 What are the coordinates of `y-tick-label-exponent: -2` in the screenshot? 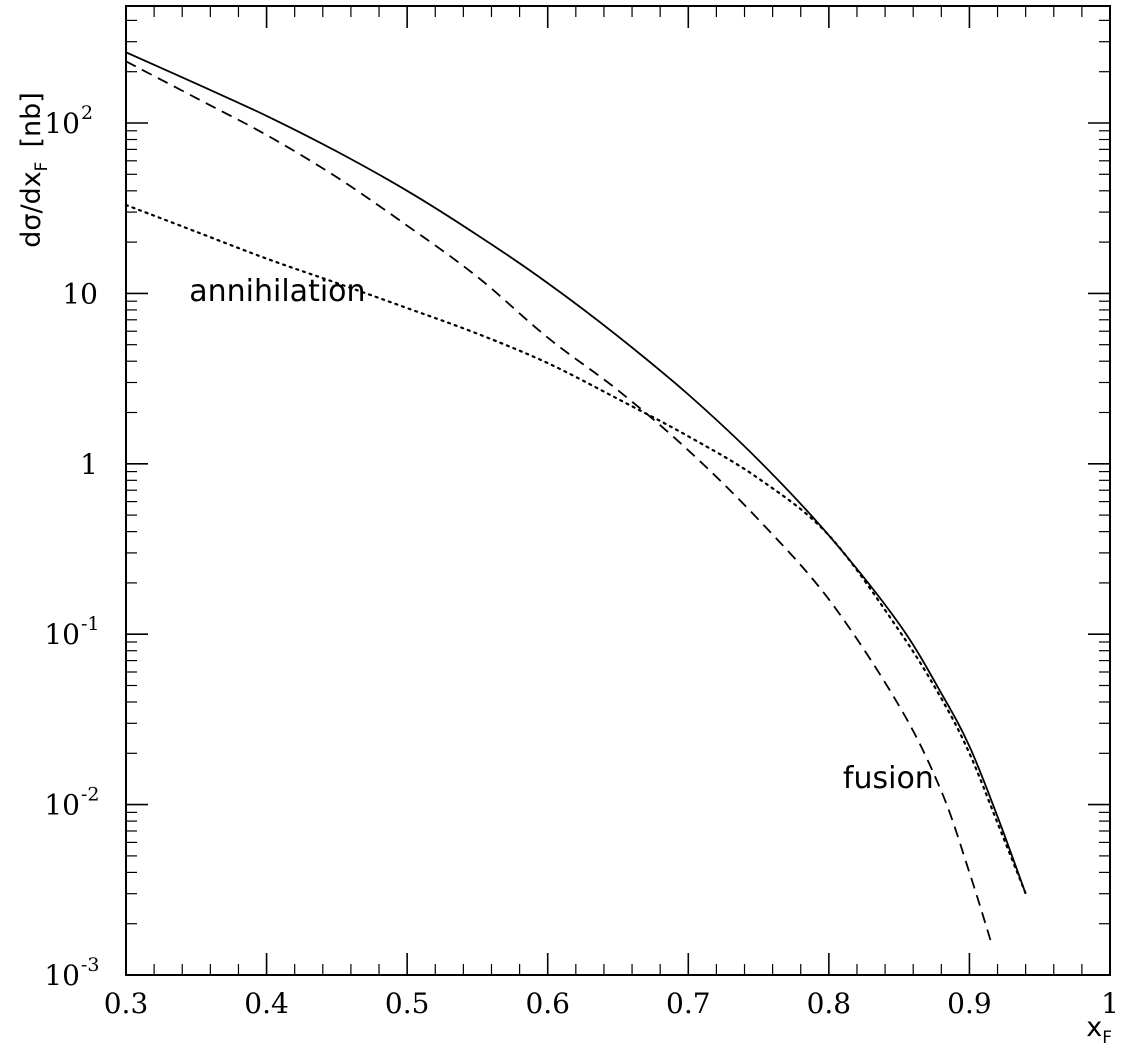 It's located at (90, 795).